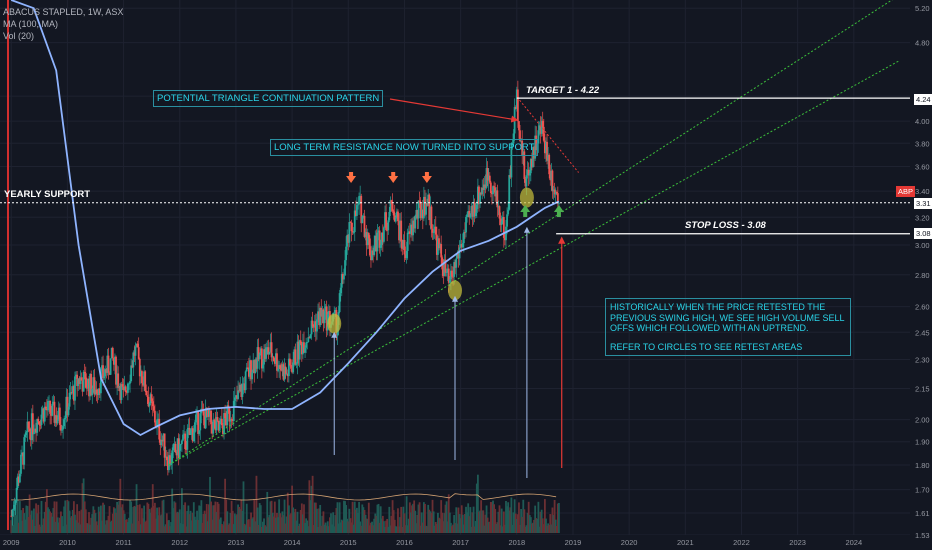 This screenshot has height=550, width=932. What do you see at coordinates (685, 542) in the screenshot?
I see `time-tick-label: 2021` at bounding box center [685, 542].